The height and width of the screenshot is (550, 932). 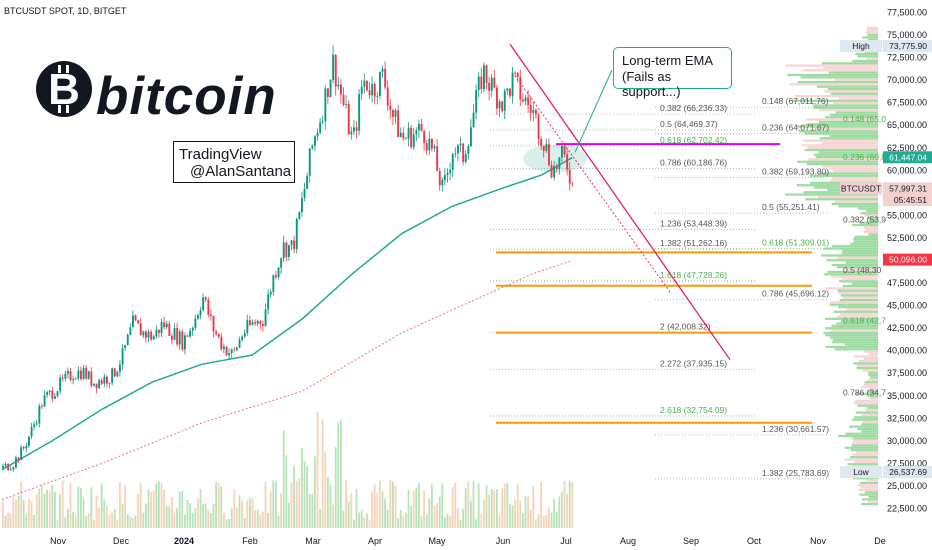 I want to click on downtrend-line-dashed, so click(x=592, y=184).